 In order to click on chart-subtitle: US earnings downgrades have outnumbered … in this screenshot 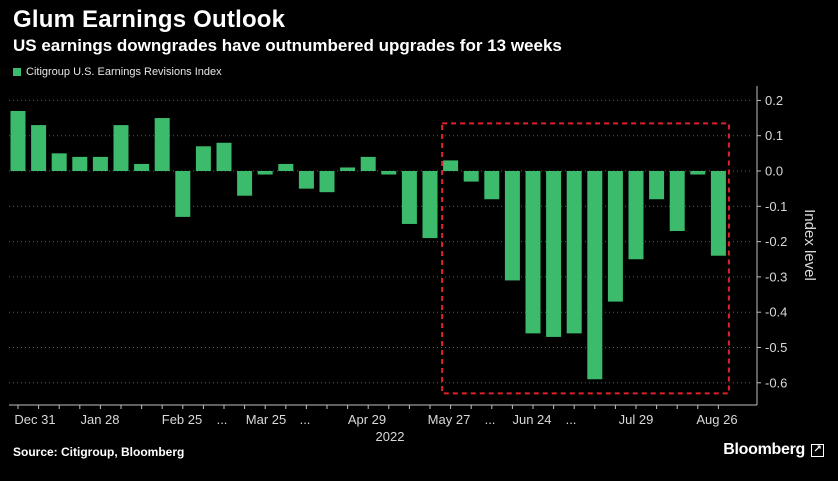, I will do `click(287, 45)`.